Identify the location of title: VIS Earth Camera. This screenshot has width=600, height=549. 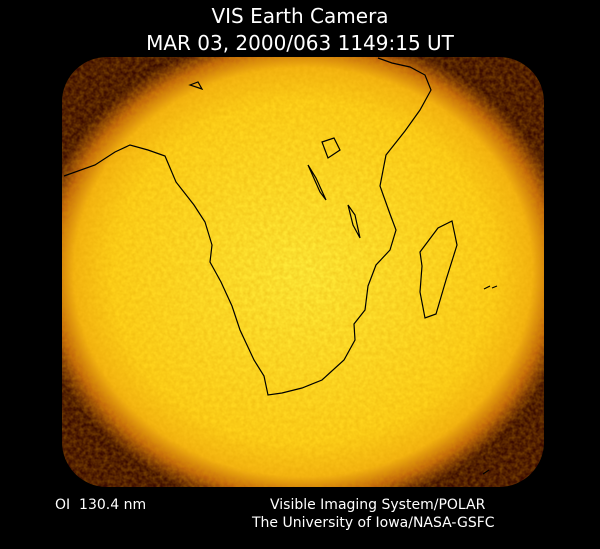
(299, 16).